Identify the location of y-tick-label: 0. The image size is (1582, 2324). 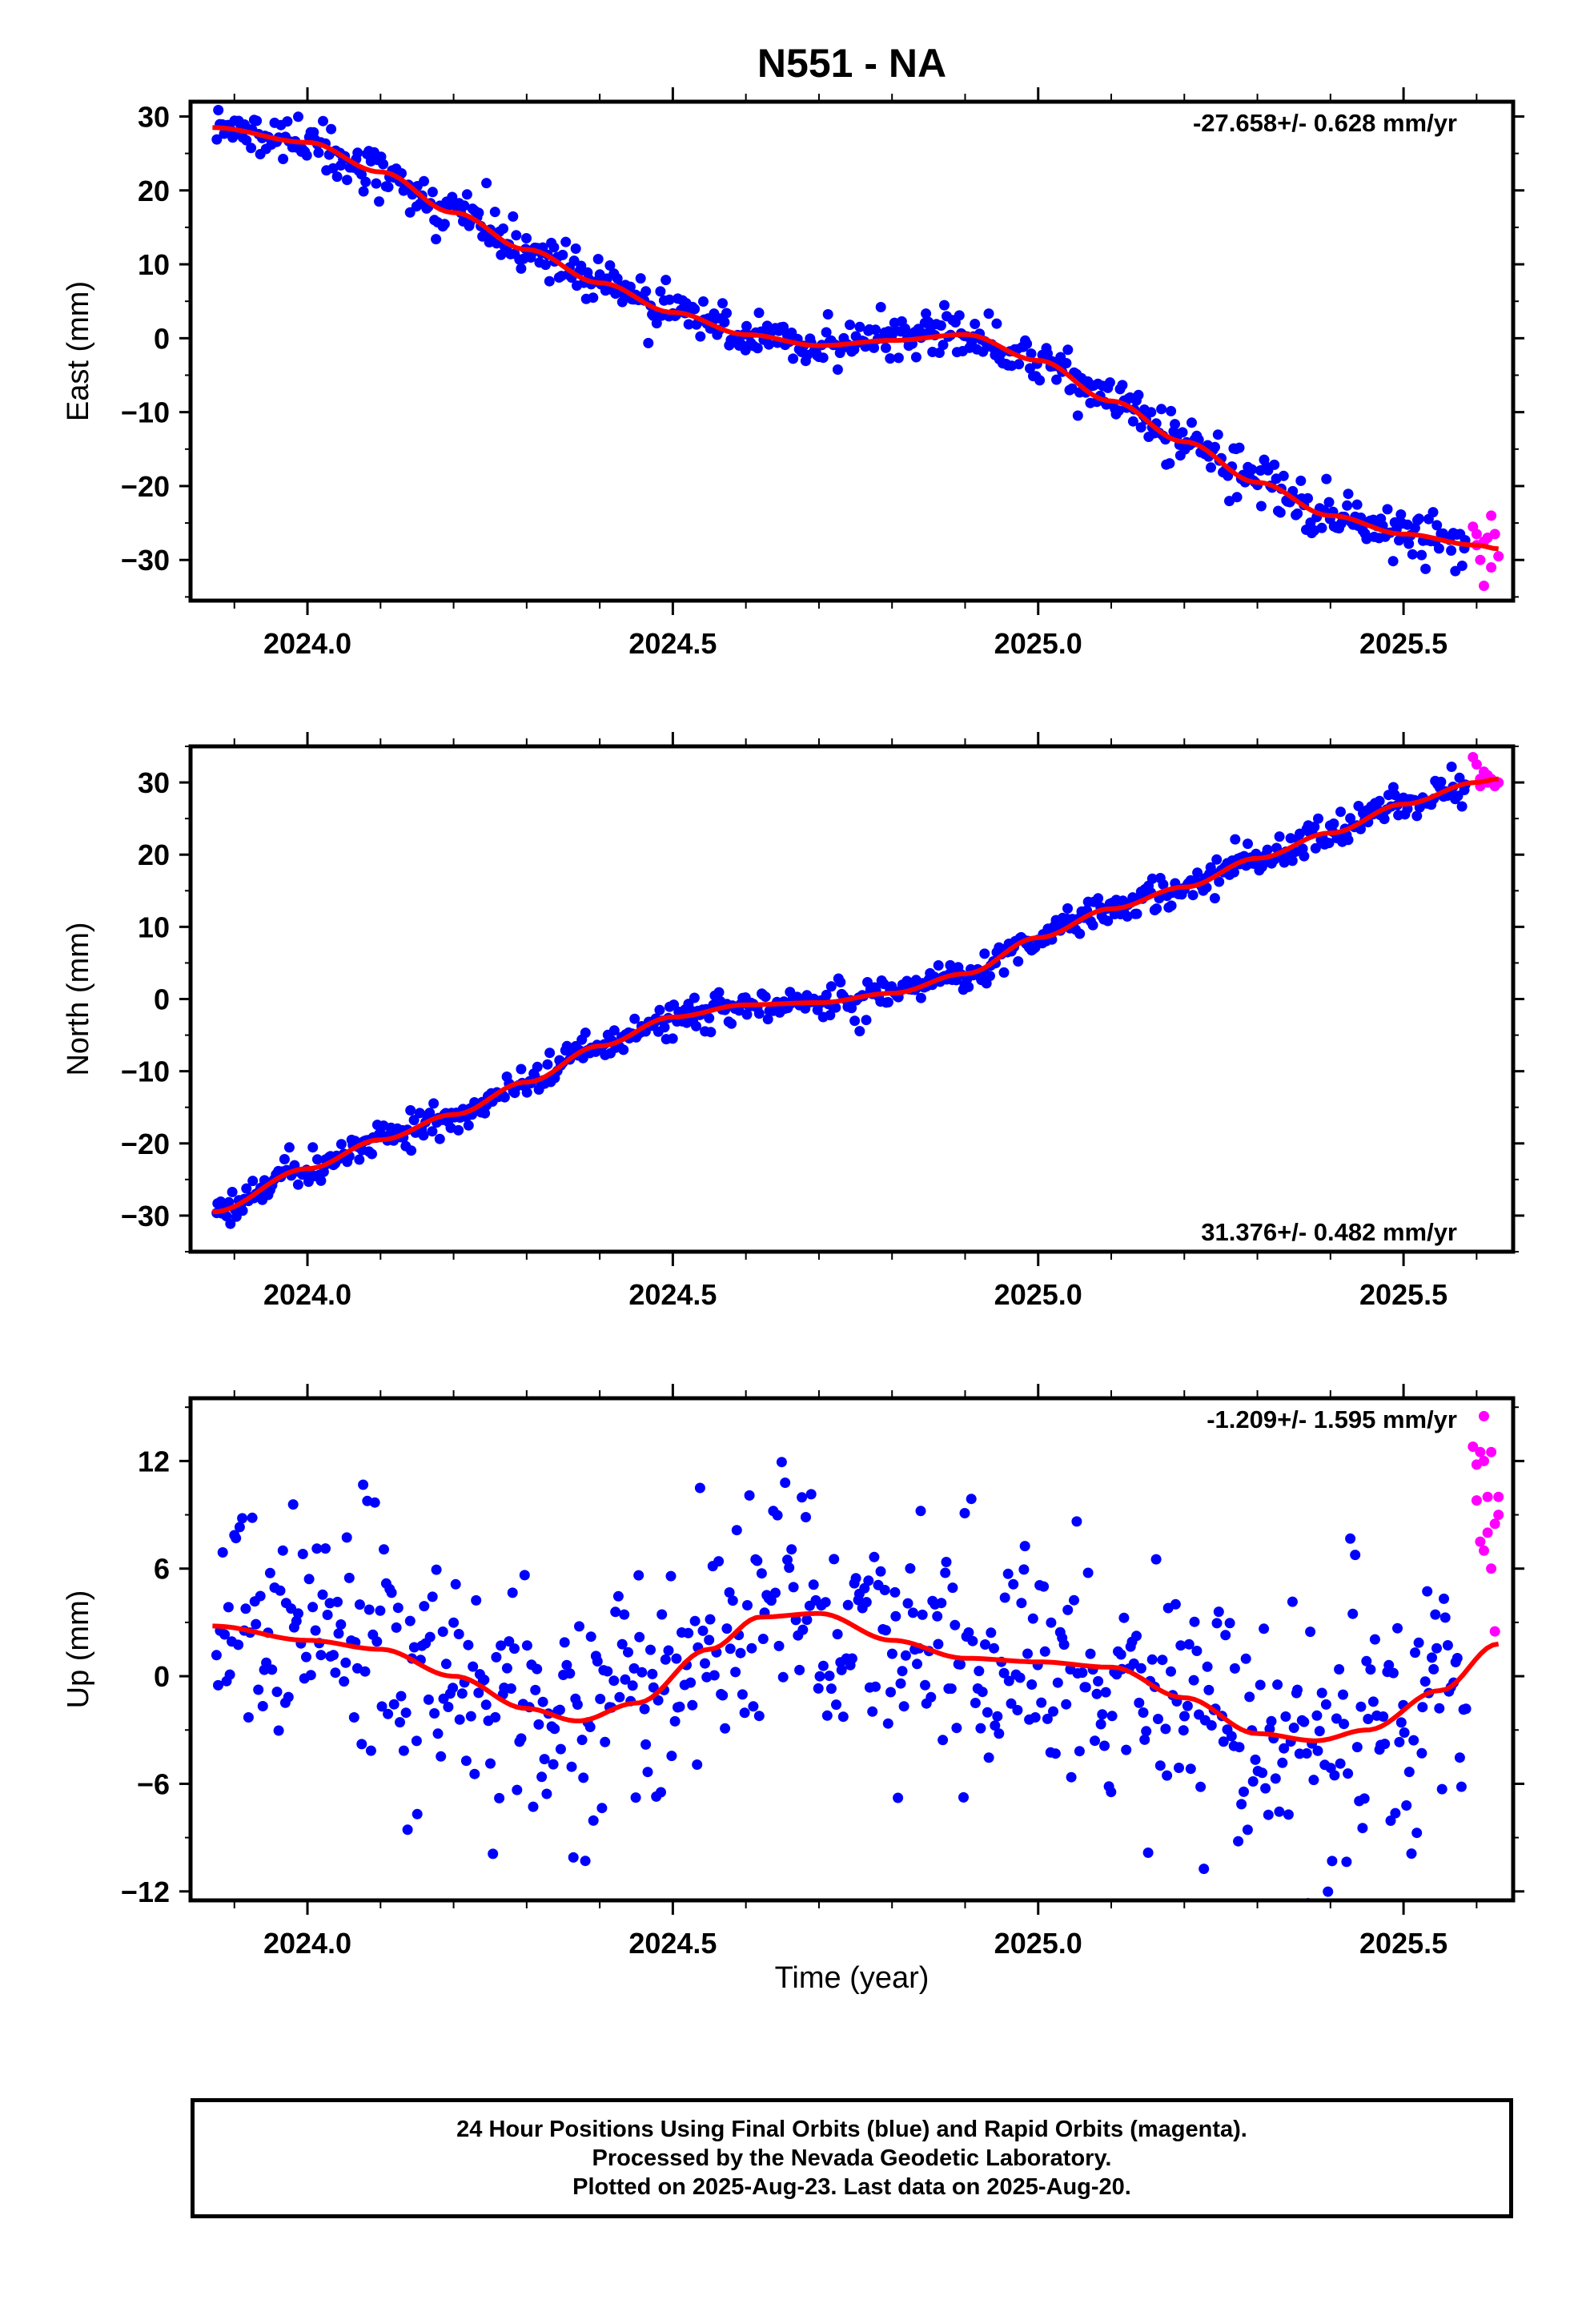
(162, 1676).